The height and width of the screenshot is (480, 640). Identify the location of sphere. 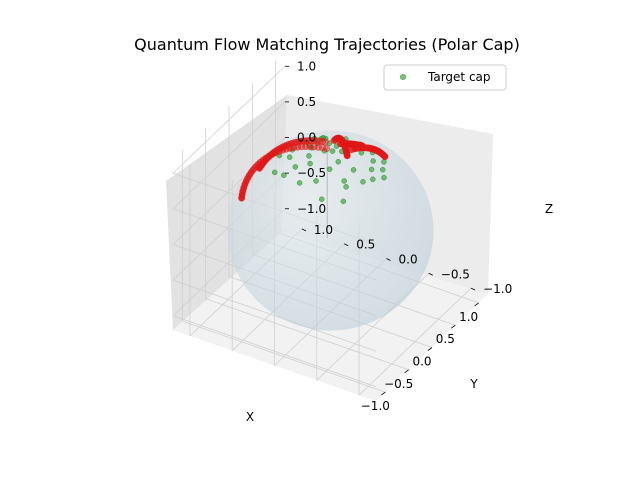
(330, 230).